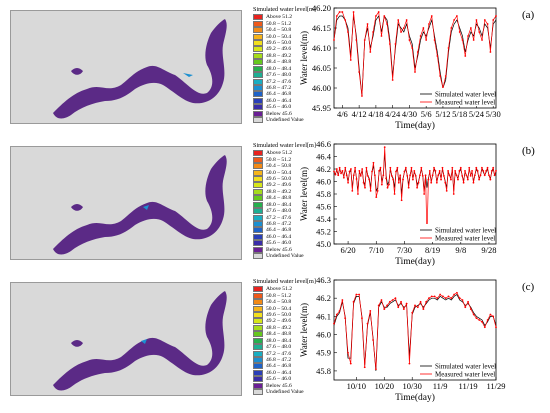  I want to click on x-tick-label: 7/30, so click(404, 250).